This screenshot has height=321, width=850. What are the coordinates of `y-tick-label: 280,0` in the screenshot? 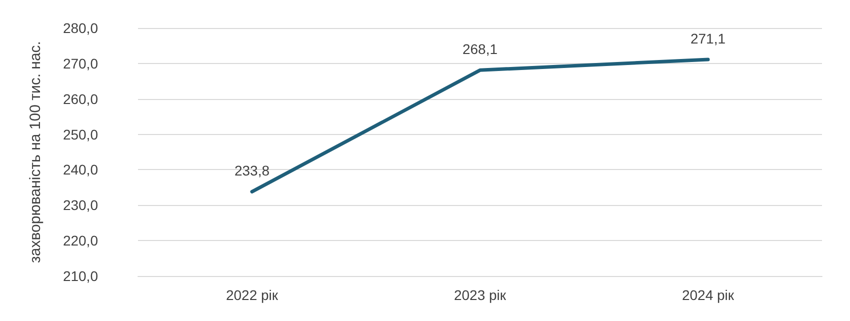 It's located at (80, 28).